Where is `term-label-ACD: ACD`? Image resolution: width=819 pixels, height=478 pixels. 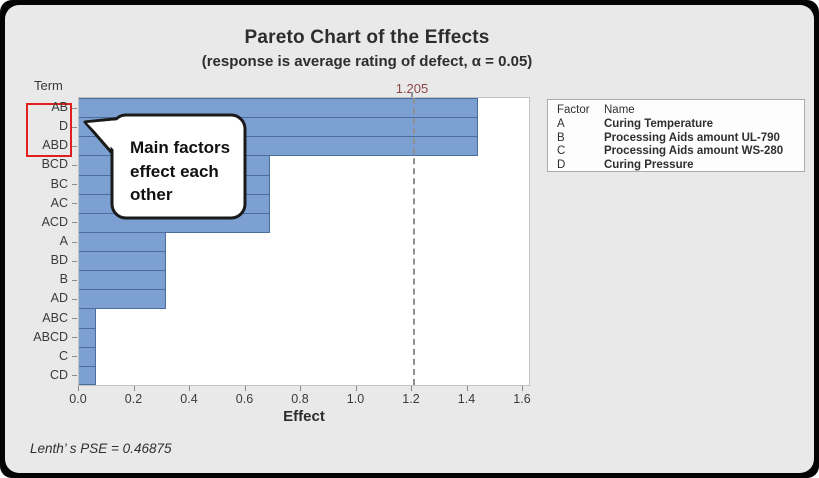
term-label-ACD: ACD is located at coordinates (54, 221).